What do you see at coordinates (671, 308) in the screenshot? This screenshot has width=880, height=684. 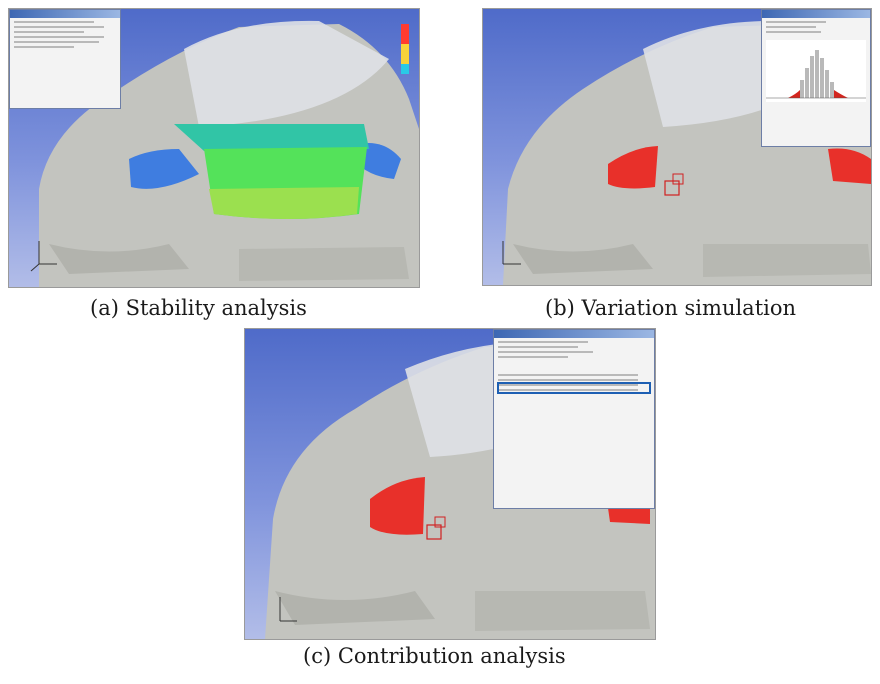 I see `caption-b: (b) Variation simulation` at bounding box center [671, 308].